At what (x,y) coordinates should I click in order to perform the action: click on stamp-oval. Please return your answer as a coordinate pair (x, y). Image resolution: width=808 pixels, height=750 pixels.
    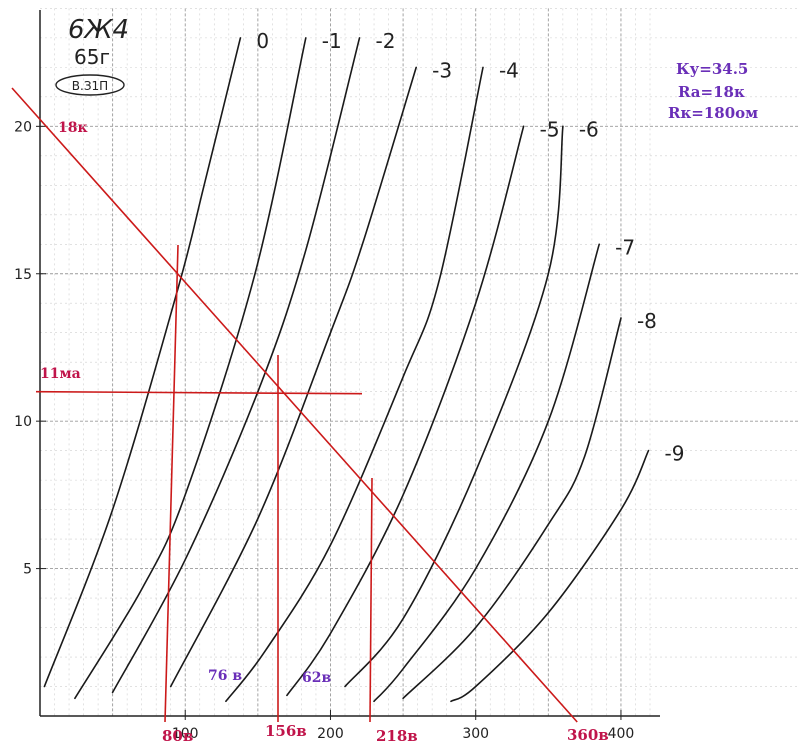
    Looking at the image, I should click on (90, 85).